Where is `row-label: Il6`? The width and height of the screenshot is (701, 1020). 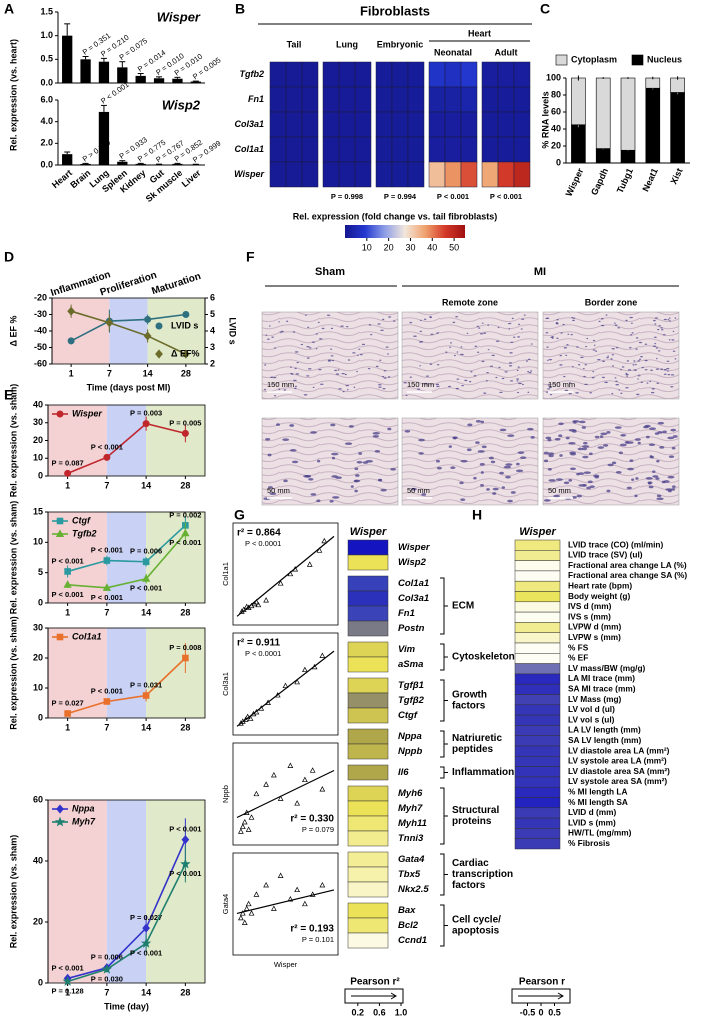 row-label: Il6 is located at coordinates (403, 772).